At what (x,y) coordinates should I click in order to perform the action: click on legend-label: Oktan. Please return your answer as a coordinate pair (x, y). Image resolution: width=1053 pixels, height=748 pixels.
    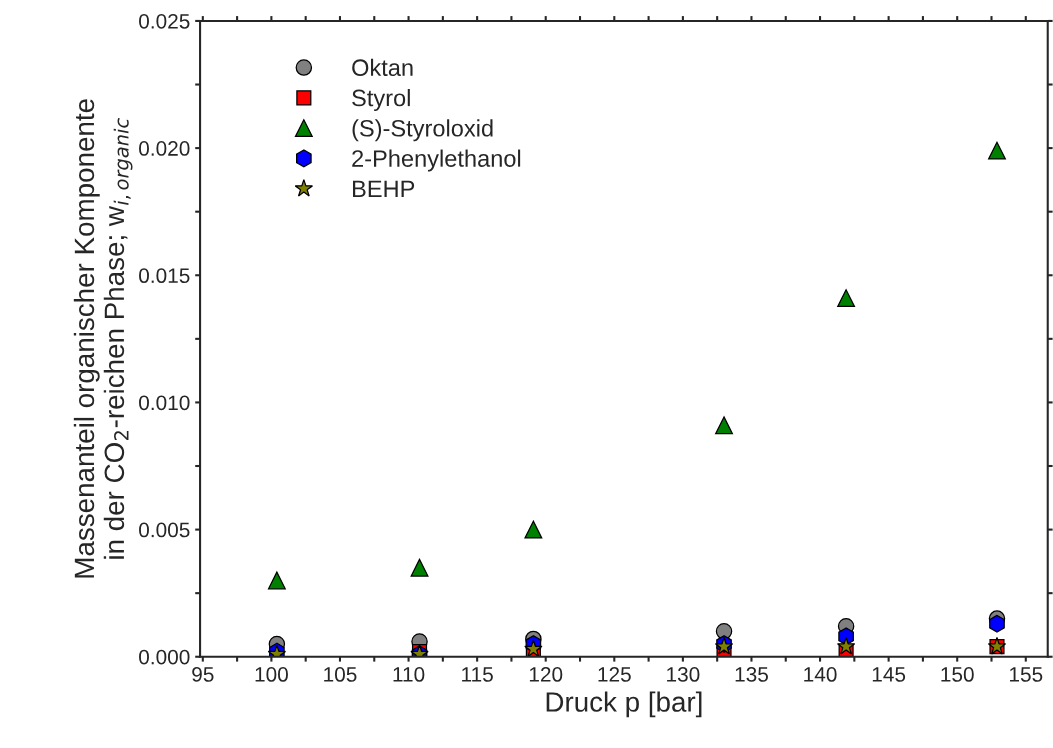
    Looking at the image, I should click on (382, 67).